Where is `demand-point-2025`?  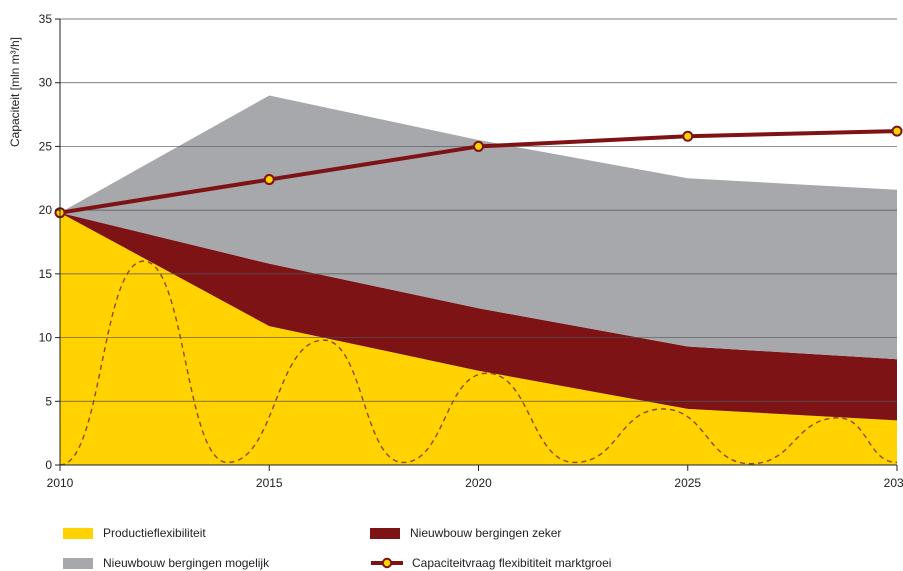 demand-point-2025 is located at coordinates (688, 136).